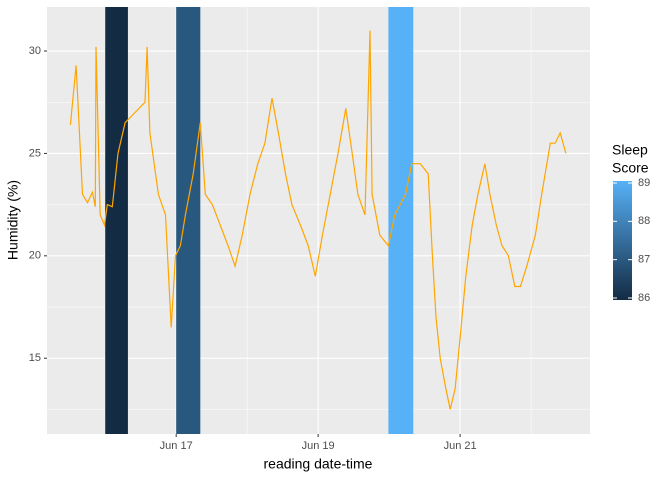  Describe the element at coordinates (176, 446) in the screenshot. I see `x-tick-label: Jun 17` at that location.